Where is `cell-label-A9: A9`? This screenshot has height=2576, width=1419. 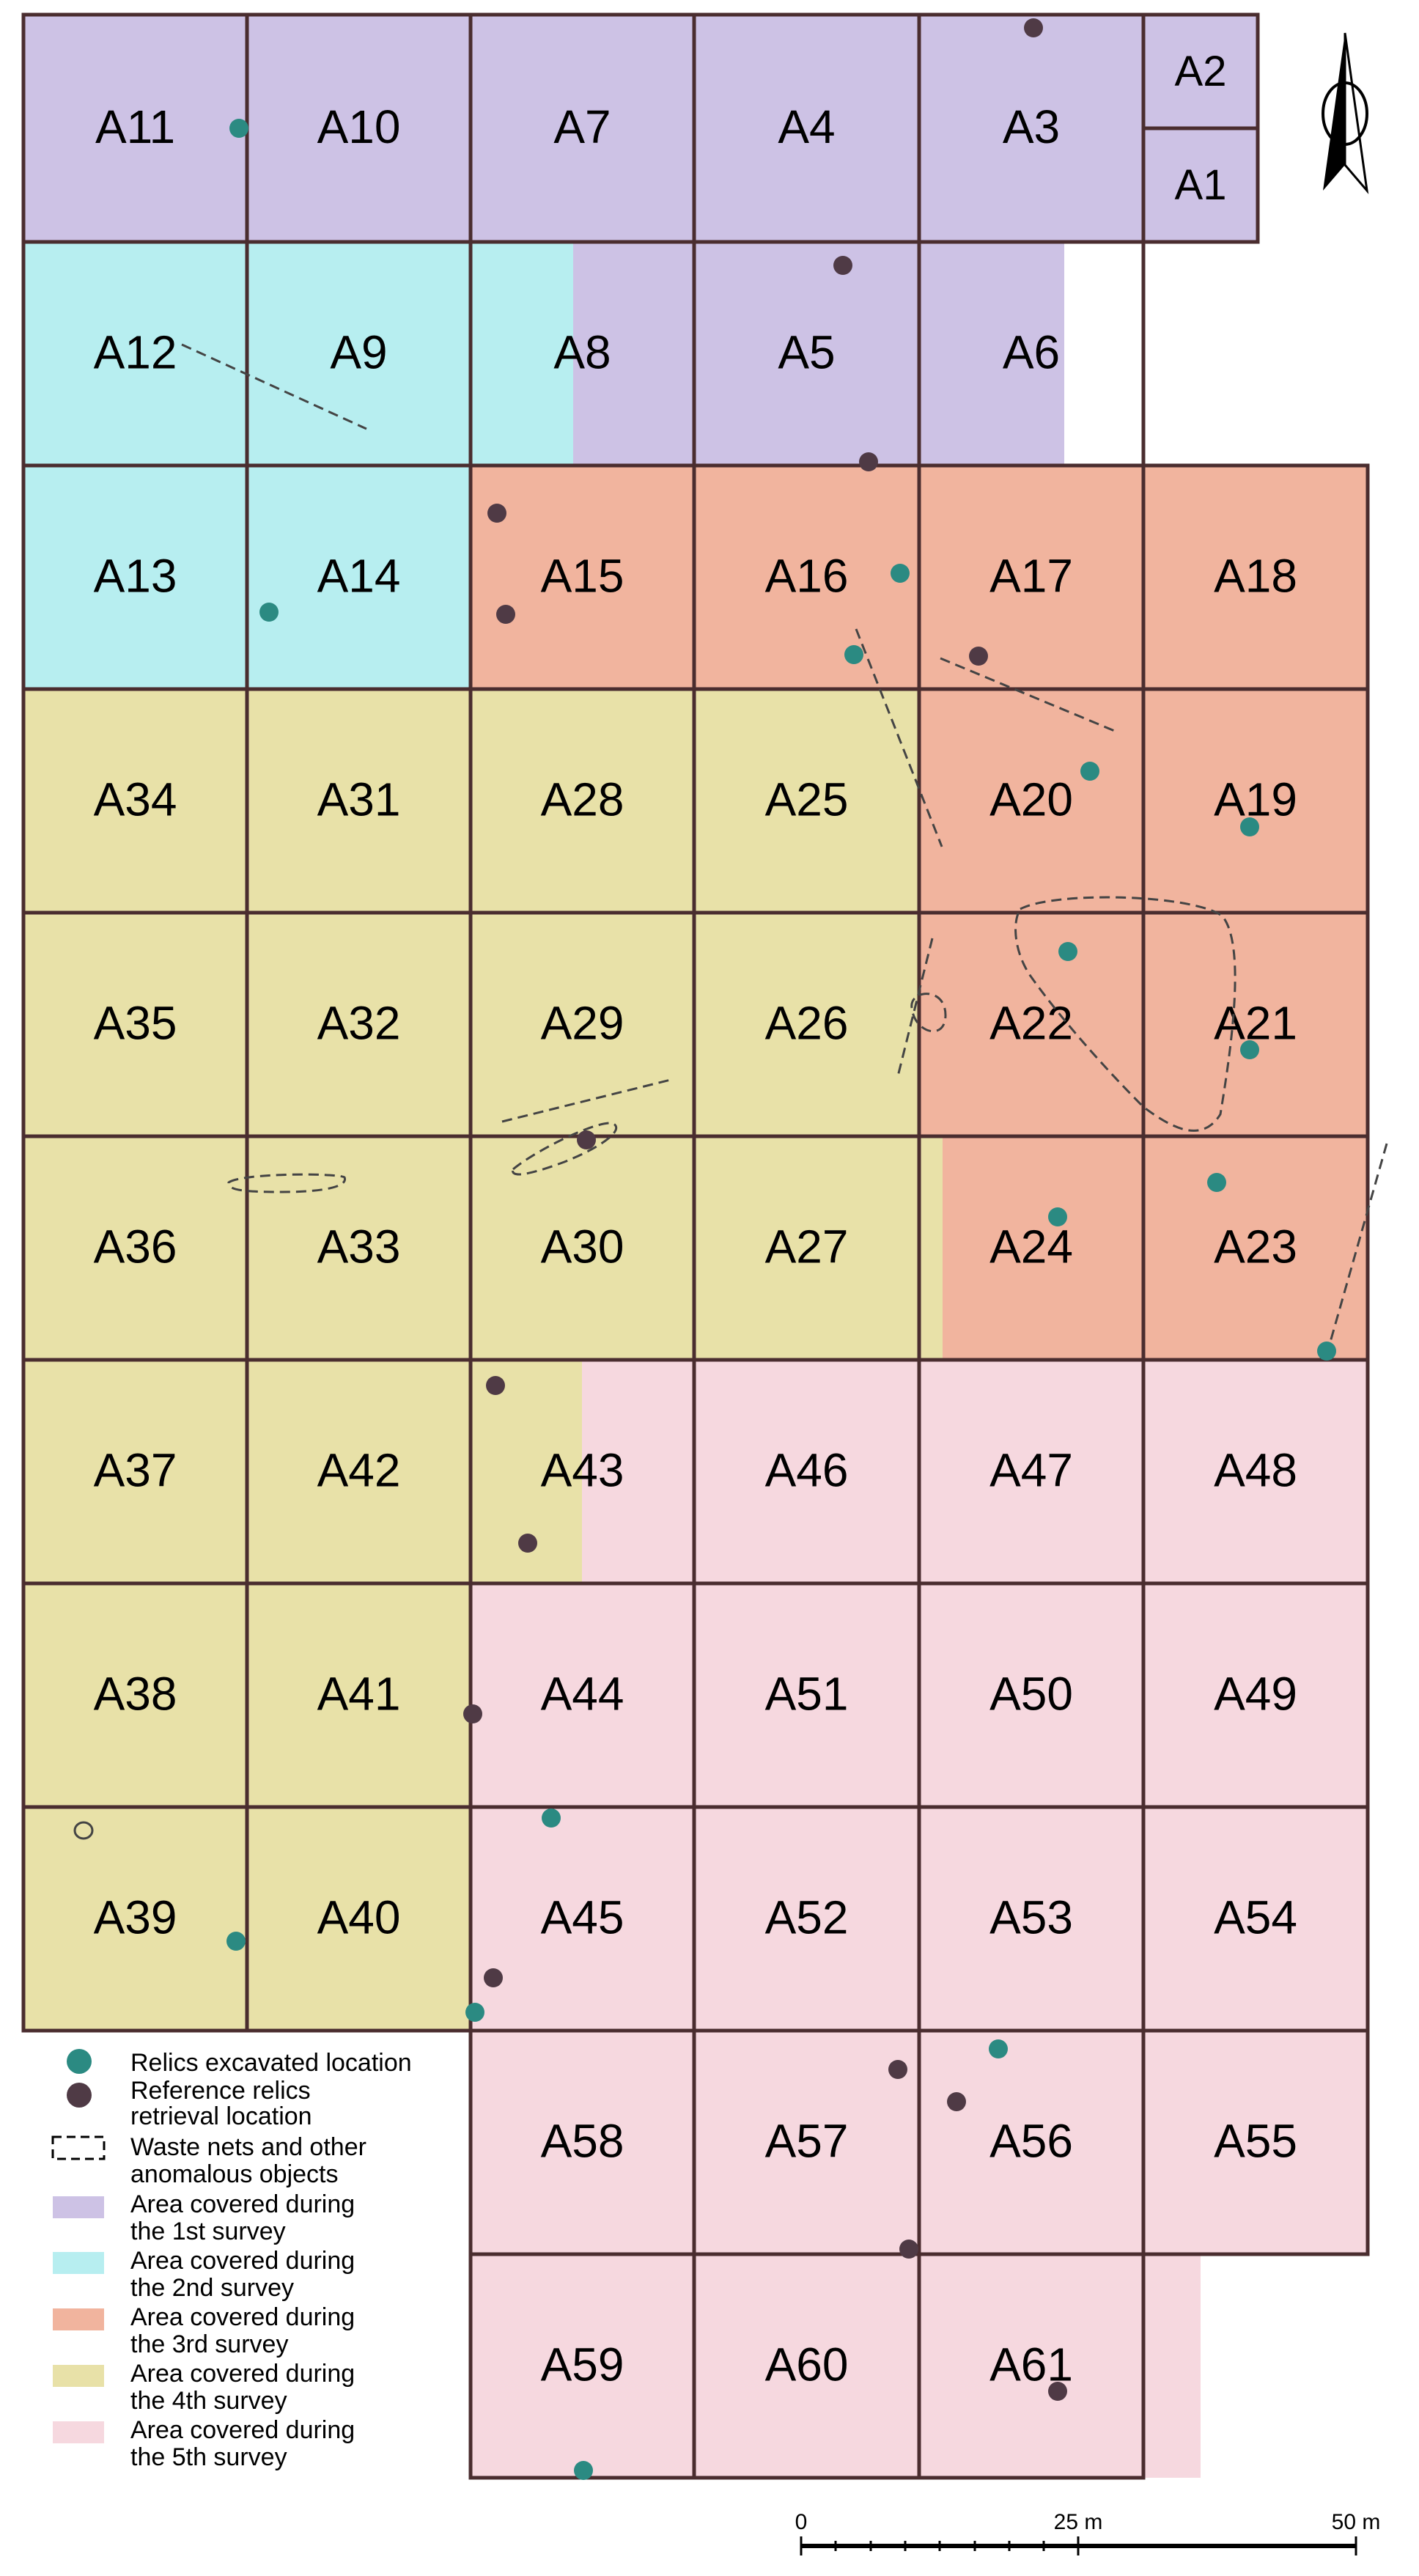
cell-label-A9: A9 is located at coordinates (358, 352).